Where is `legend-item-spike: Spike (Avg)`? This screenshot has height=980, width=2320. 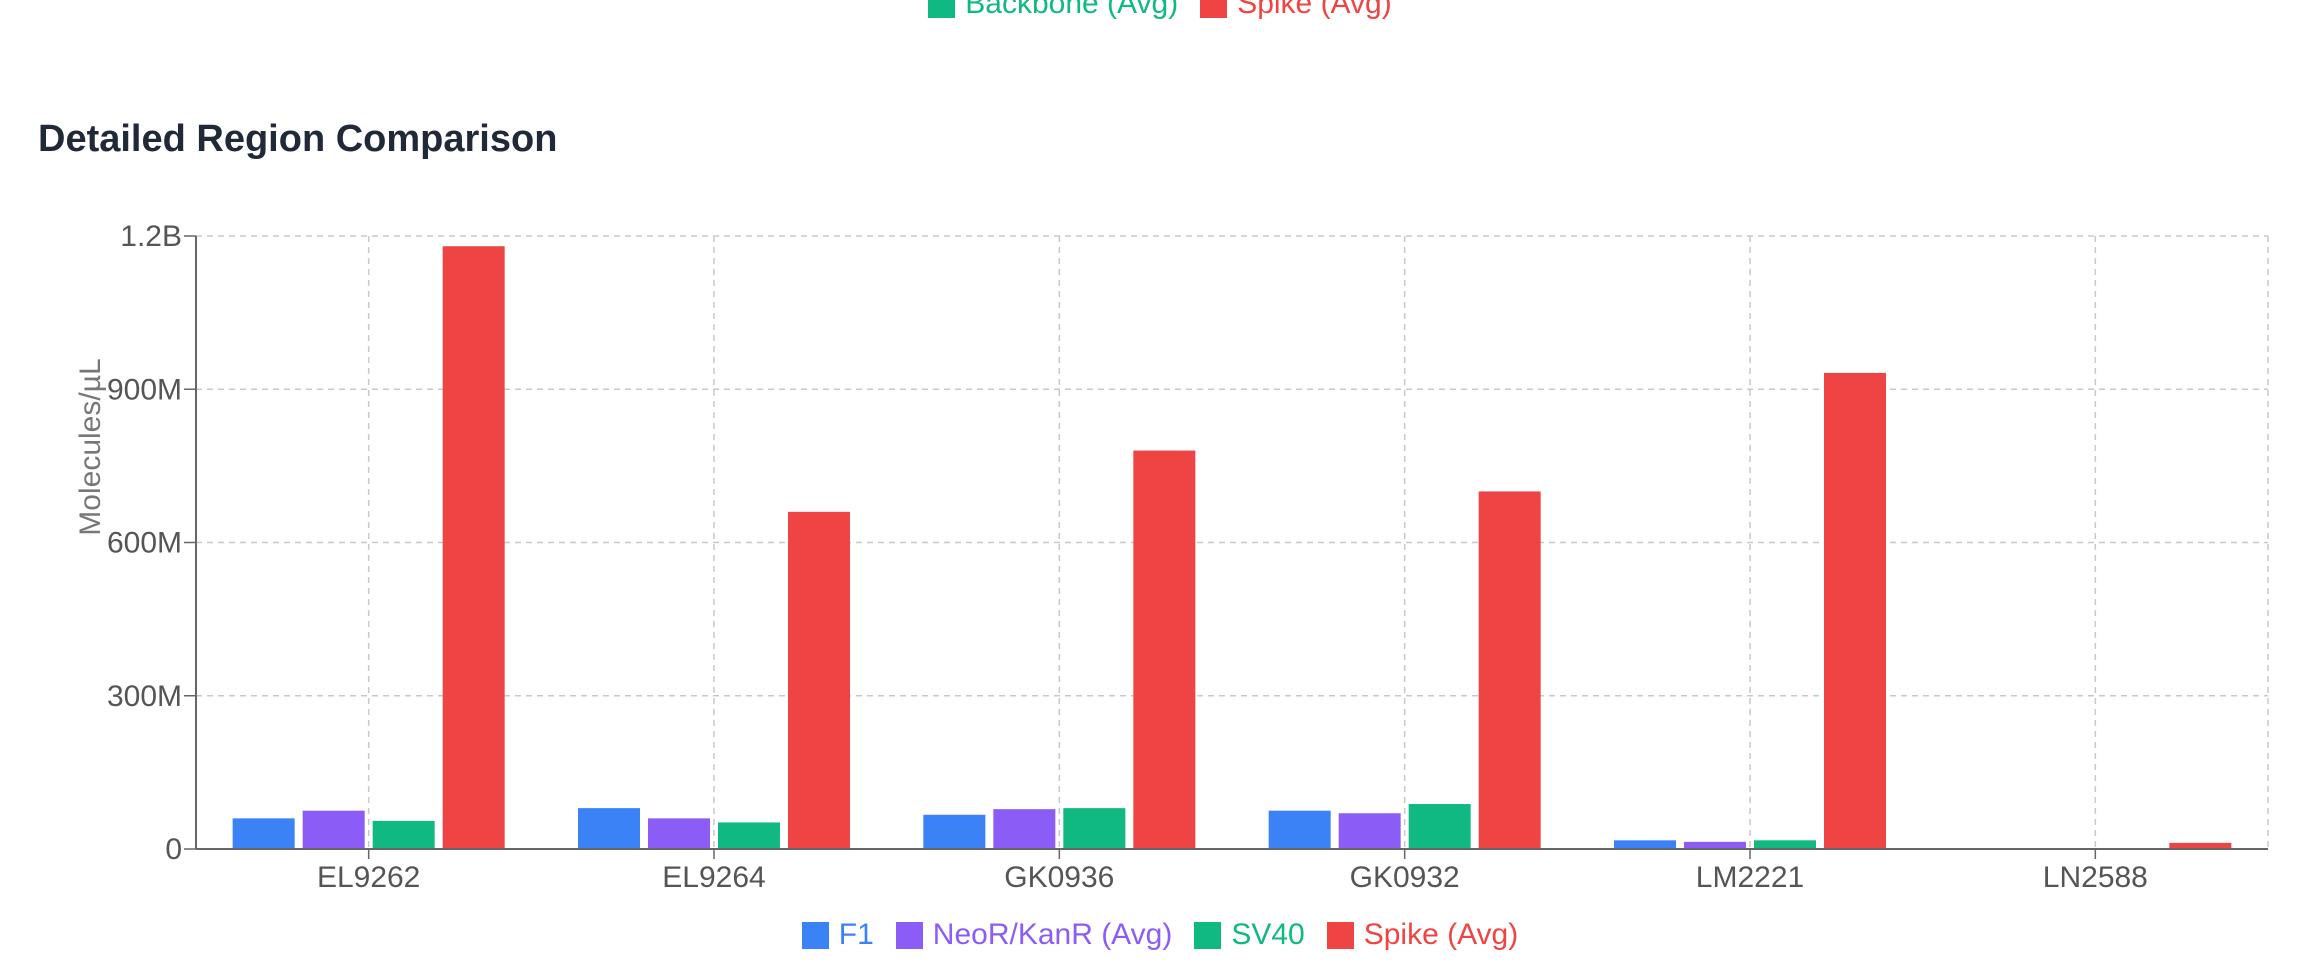
legend-item-spike: Spike (Avg) is located at coordinates (1296, 11).